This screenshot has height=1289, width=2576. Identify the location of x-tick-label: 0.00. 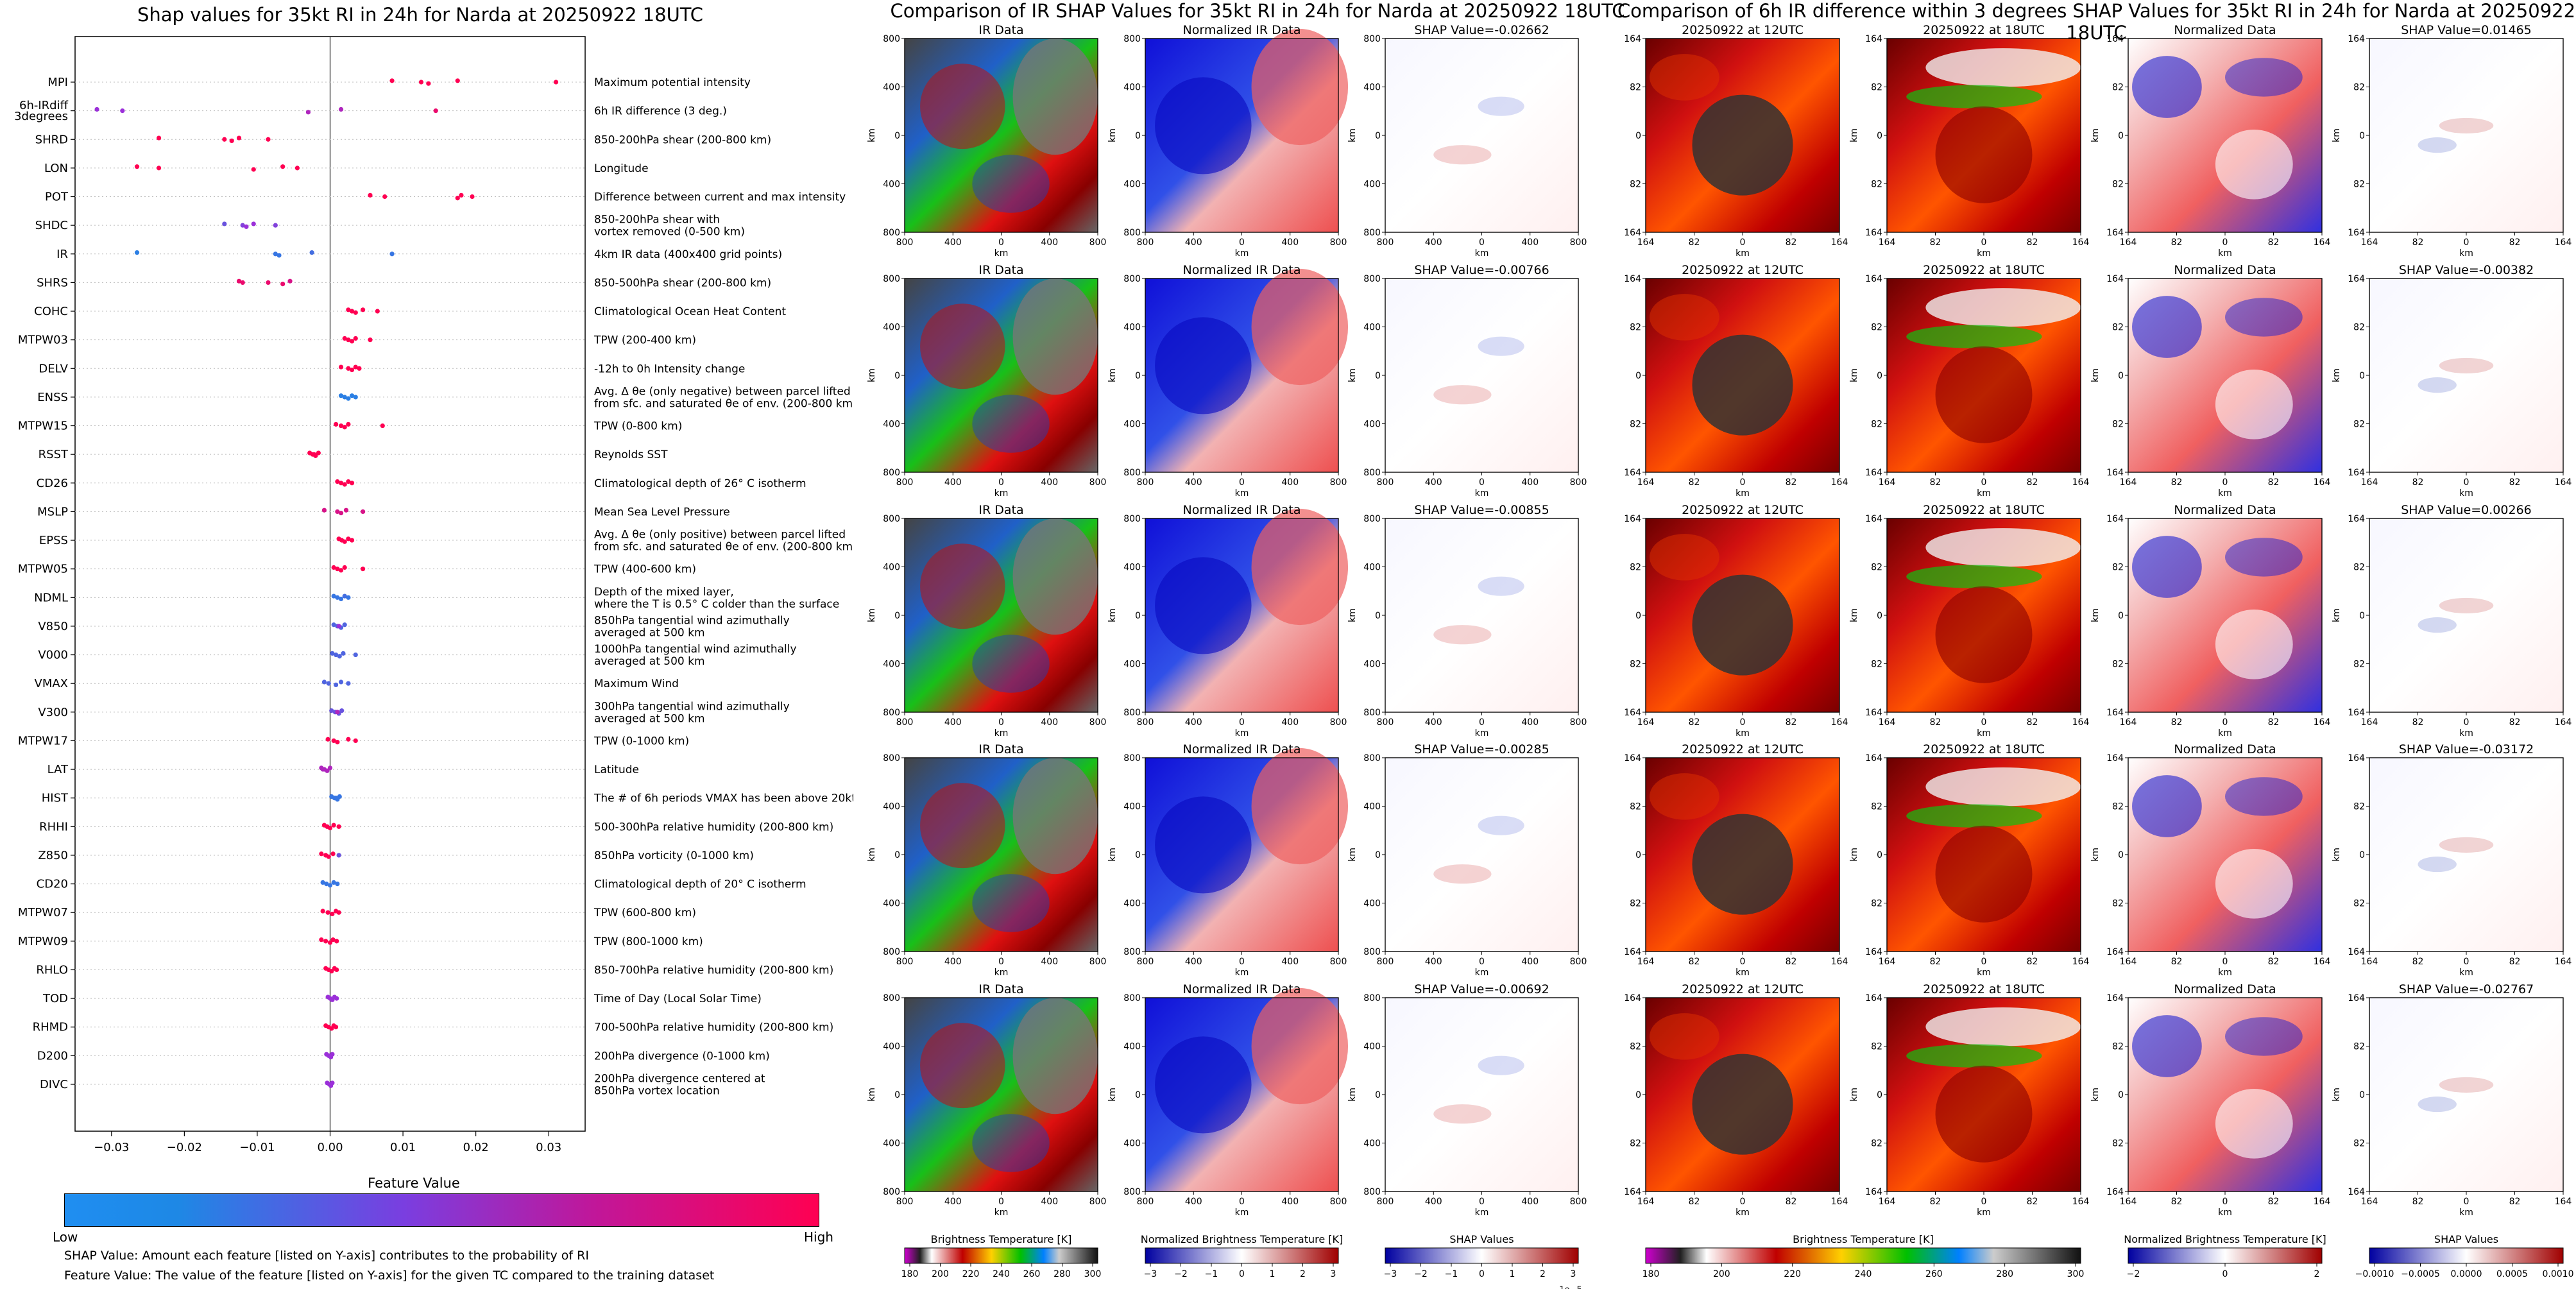
(330, 1147).